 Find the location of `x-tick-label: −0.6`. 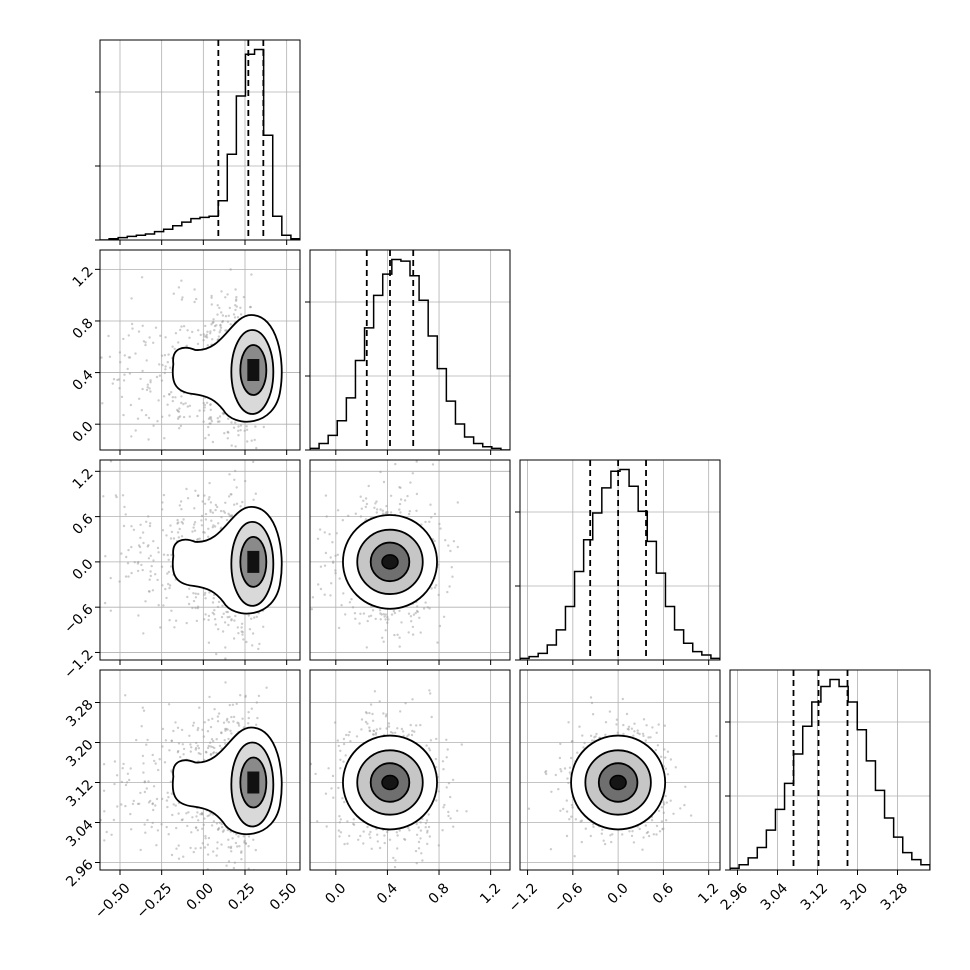

x-tick-label: −0.6 is located at coordinates (568, 897).